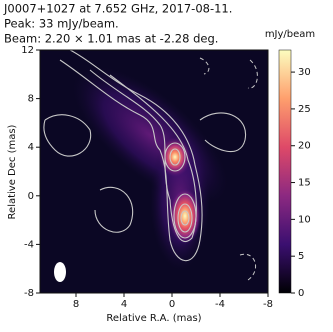  I want to click on title-line: Peak: 33 mJy/beam., so click(61, 24).